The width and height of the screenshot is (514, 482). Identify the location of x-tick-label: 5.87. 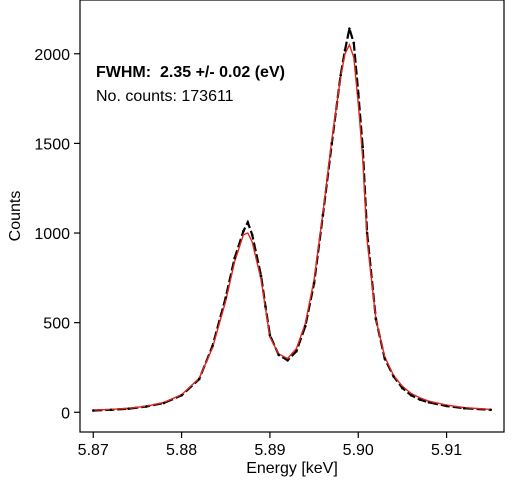
(93, 450).